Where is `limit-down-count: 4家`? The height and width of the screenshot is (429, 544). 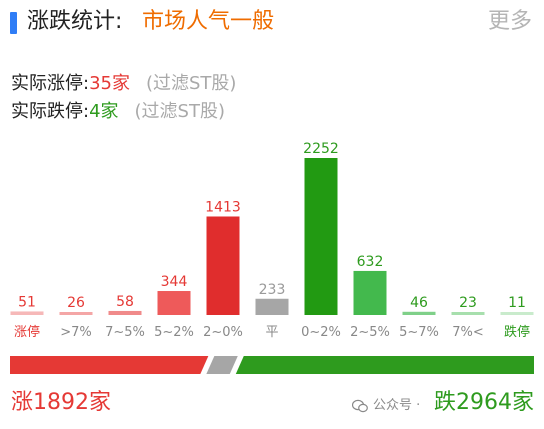
limit-down-count: 4家 is located at coordinates (104, 111).